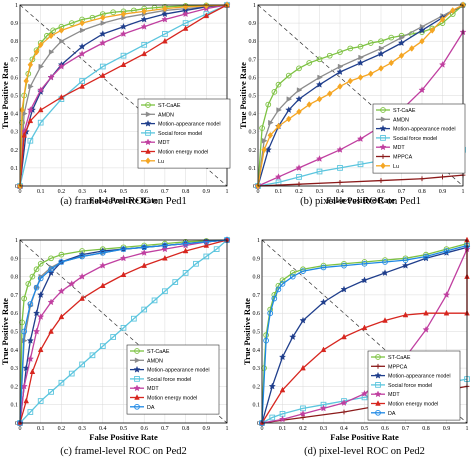  What do you see at coordinates (262, 429) in the screenshot?
I see `x-tick-label: 0` at bounding box center [262, 429].